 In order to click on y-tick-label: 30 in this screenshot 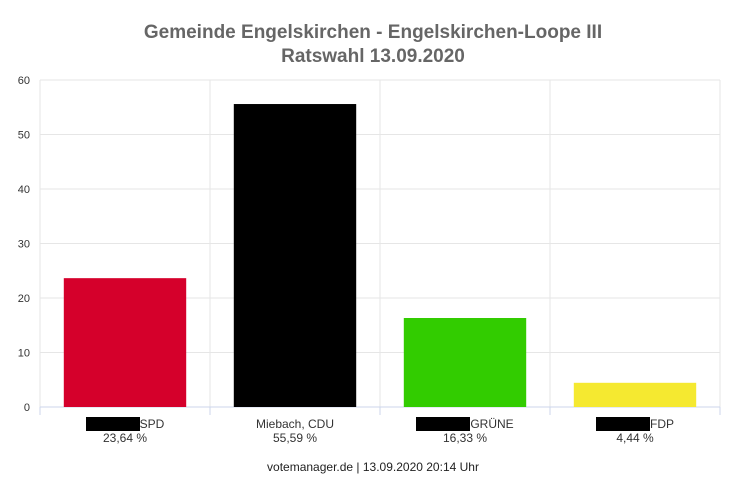, I will do `click(24, 245)`.